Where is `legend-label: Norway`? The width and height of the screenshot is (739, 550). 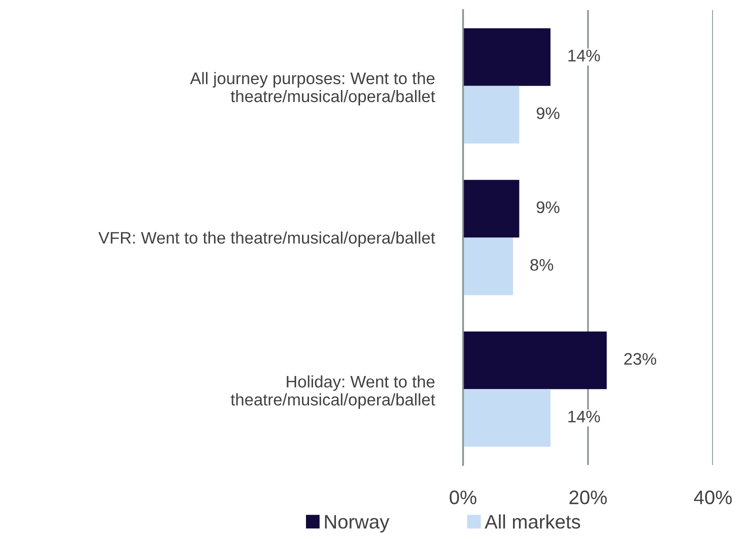 legend-label: Norway is located at coordinates (357, 523).